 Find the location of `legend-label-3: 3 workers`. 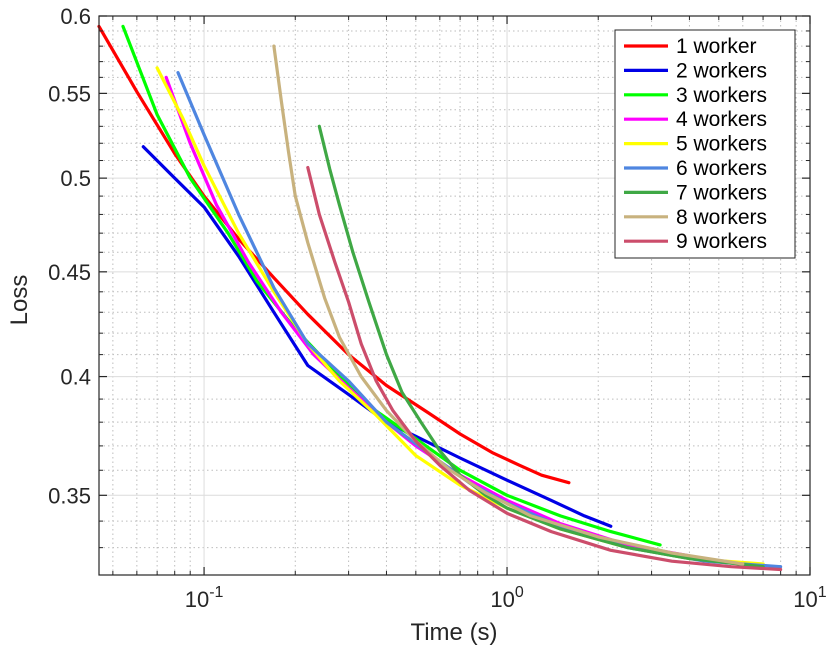

legend-label-3: 3 workers is located at coordinates (721, 95).